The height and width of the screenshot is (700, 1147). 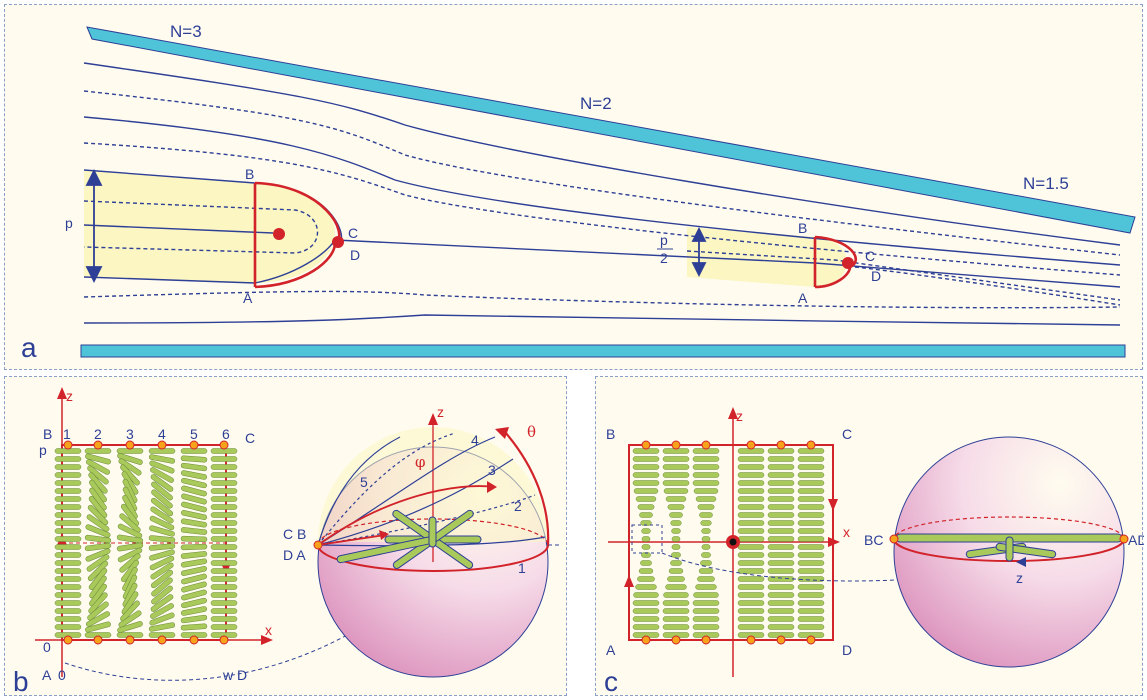 I want to click on c-axis-z: z, so click(x=739, y=416).